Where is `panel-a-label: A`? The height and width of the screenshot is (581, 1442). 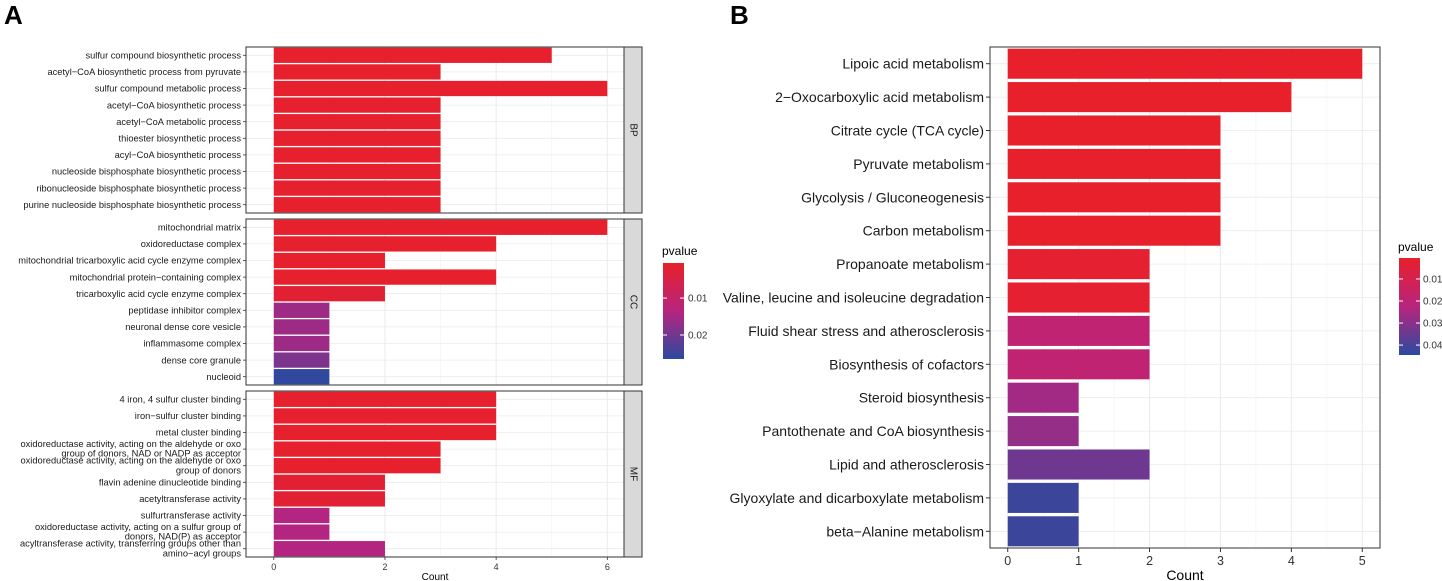
panel-a-label: A is located at coordinates (13, 15).